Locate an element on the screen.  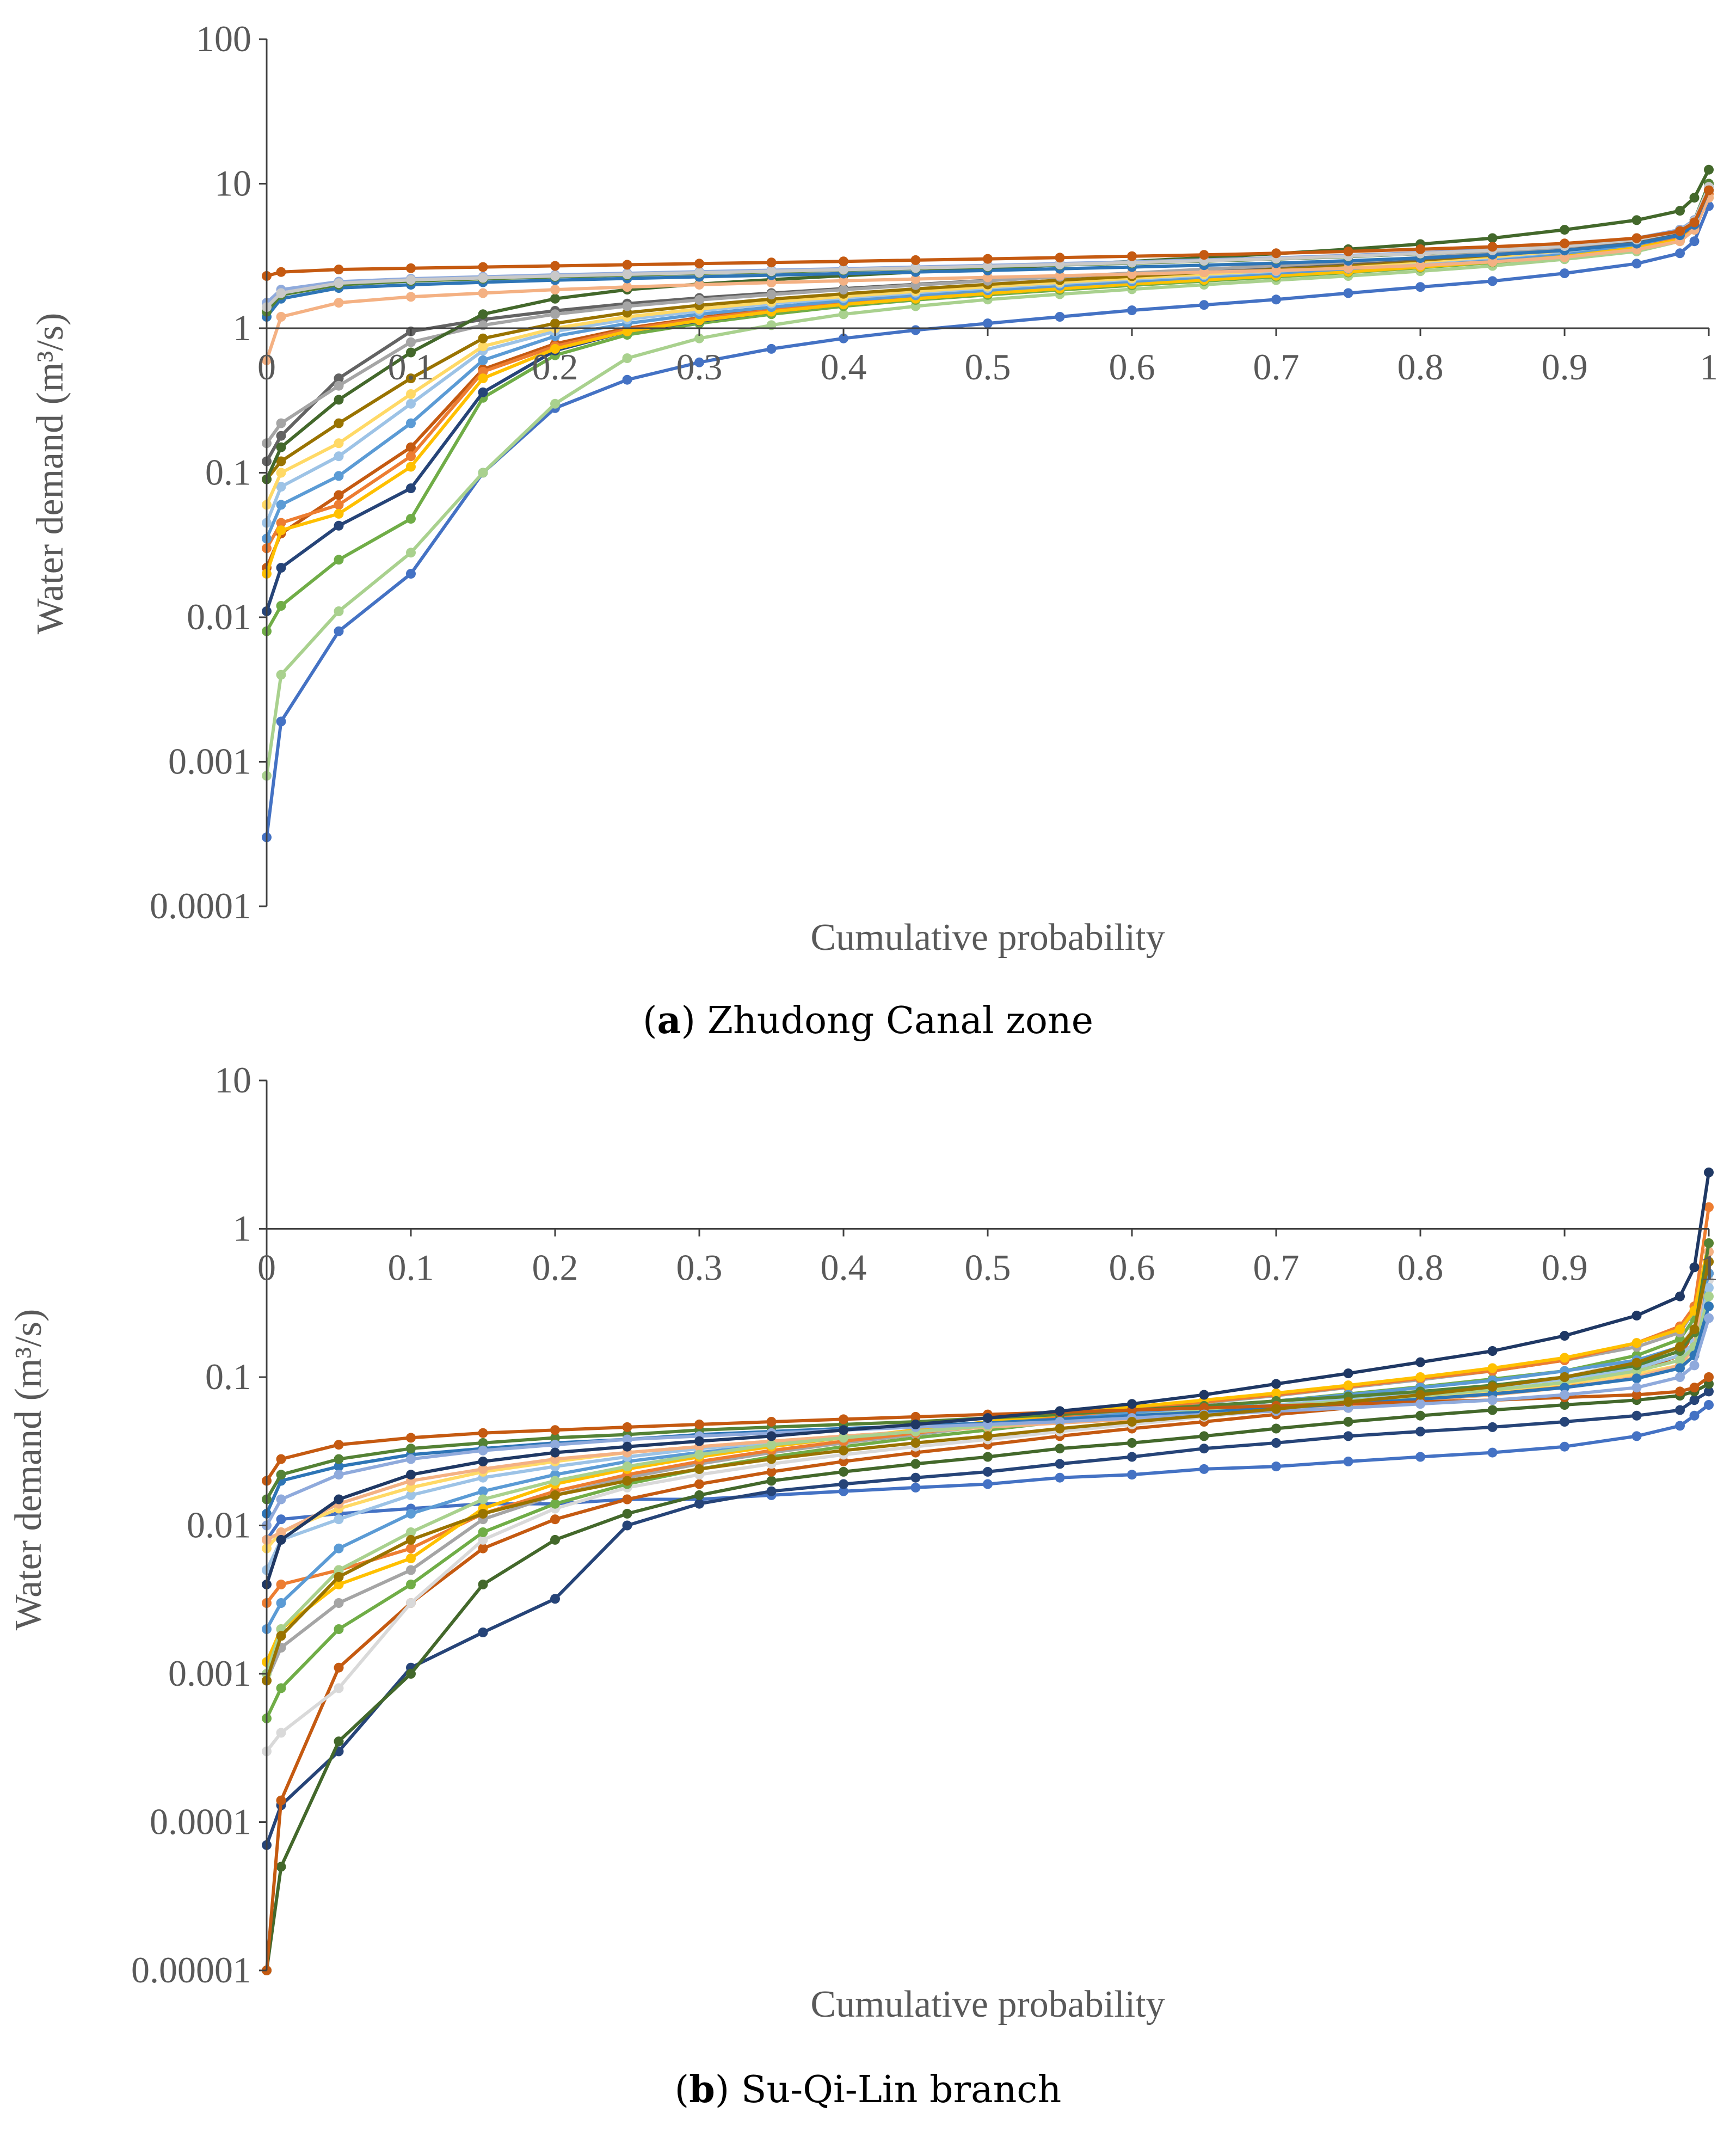
y-tick-label: 10 is located at coordinates (232, 183).